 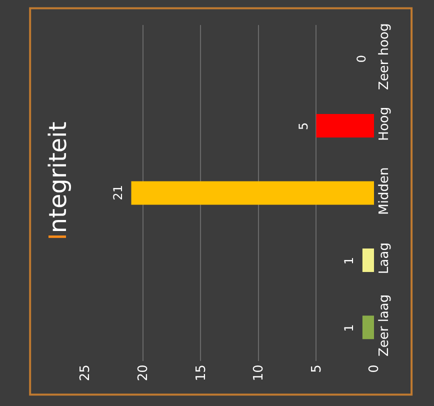 What do you see at coordinates (144, 373) in the screenshot?
I see `x-tick-label: 20` at bounding box center [144, 373].